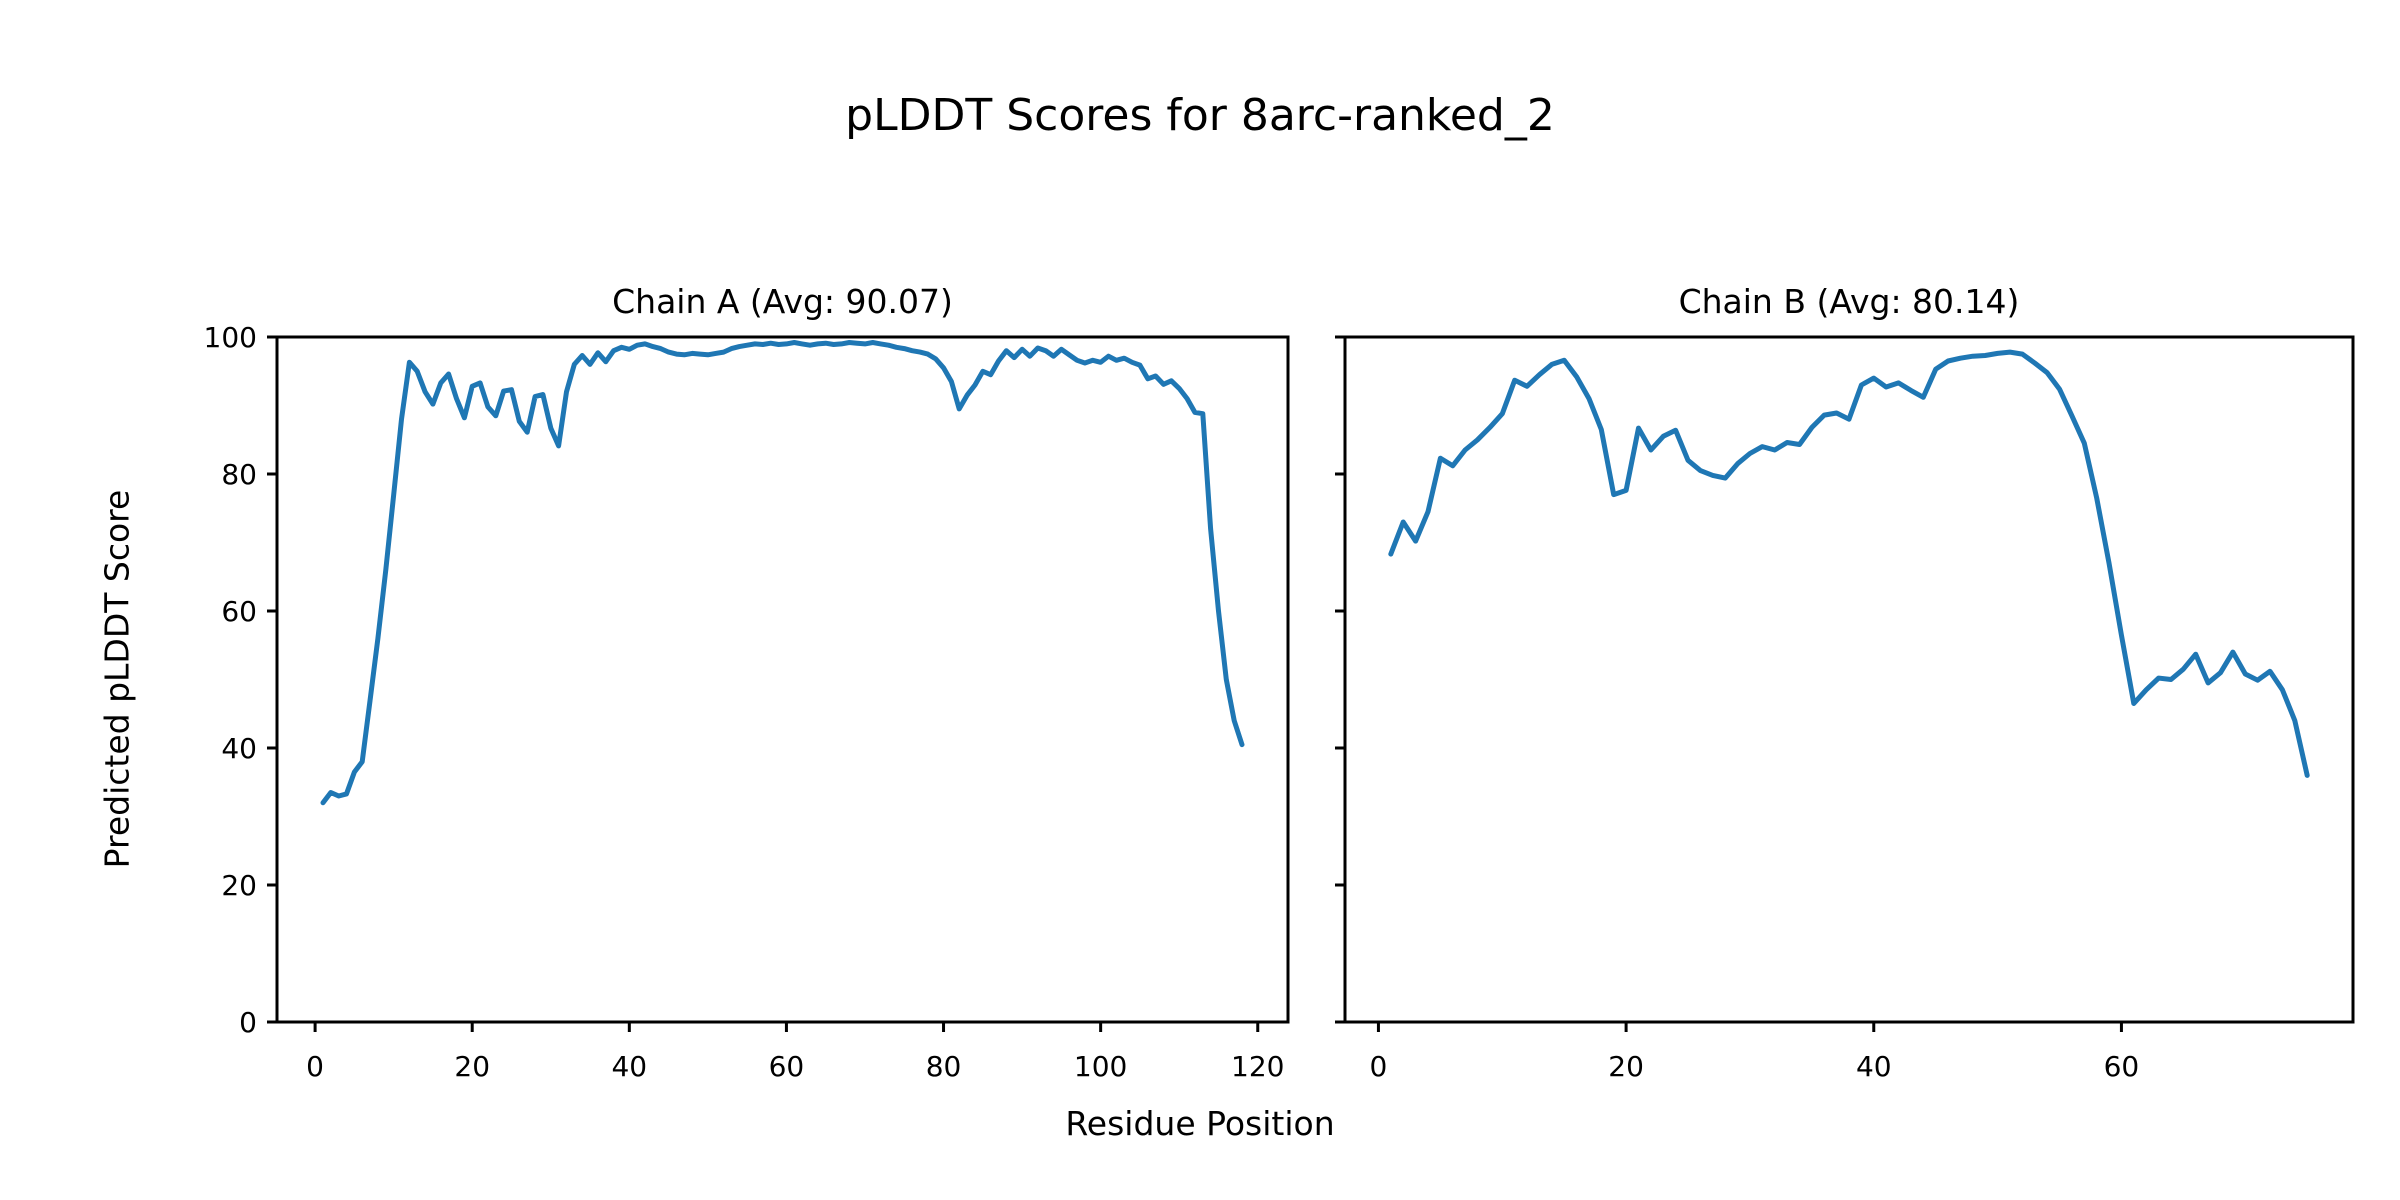 The height and width of the screenshot is (1200, 2400). Describe the element at coordinates (239, 885) in the screenshot. I see `y-tick-label: 20` at that location.